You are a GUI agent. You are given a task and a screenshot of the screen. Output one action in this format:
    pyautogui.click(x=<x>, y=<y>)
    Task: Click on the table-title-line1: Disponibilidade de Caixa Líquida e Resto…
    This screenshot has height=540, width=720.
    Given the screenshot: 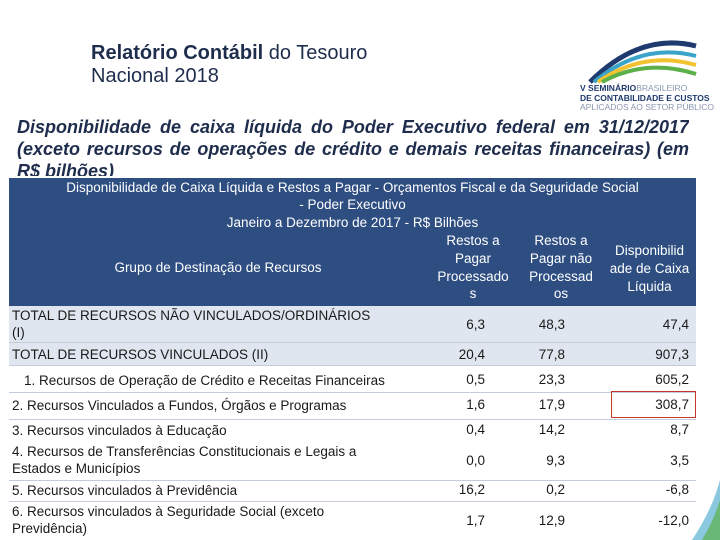 What is the action you would take?
    pyautogui.click(x=352, y=187)
    